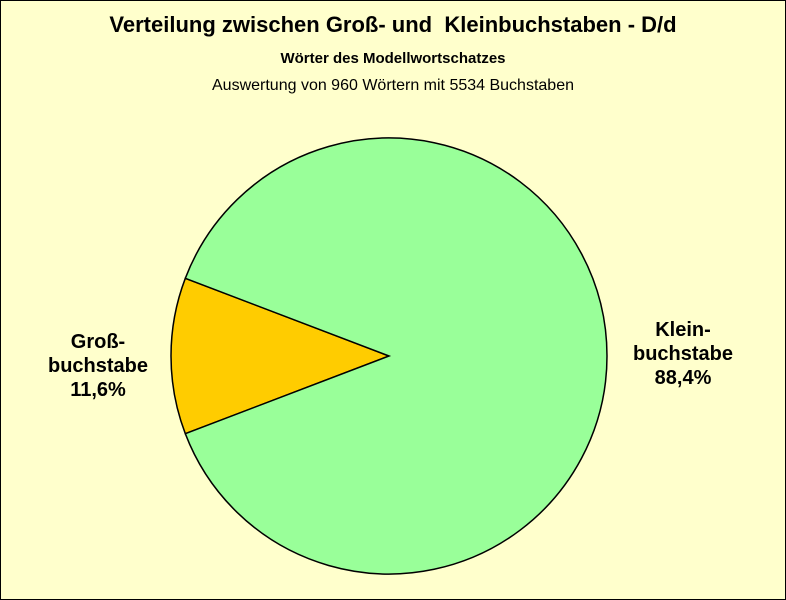 This screenshot has height=600, width=786. Describe the element at coordinates (393, 58) in the screenshot. I see `chart-subtitle: Wörter des Modellwortschatzes` at that location.